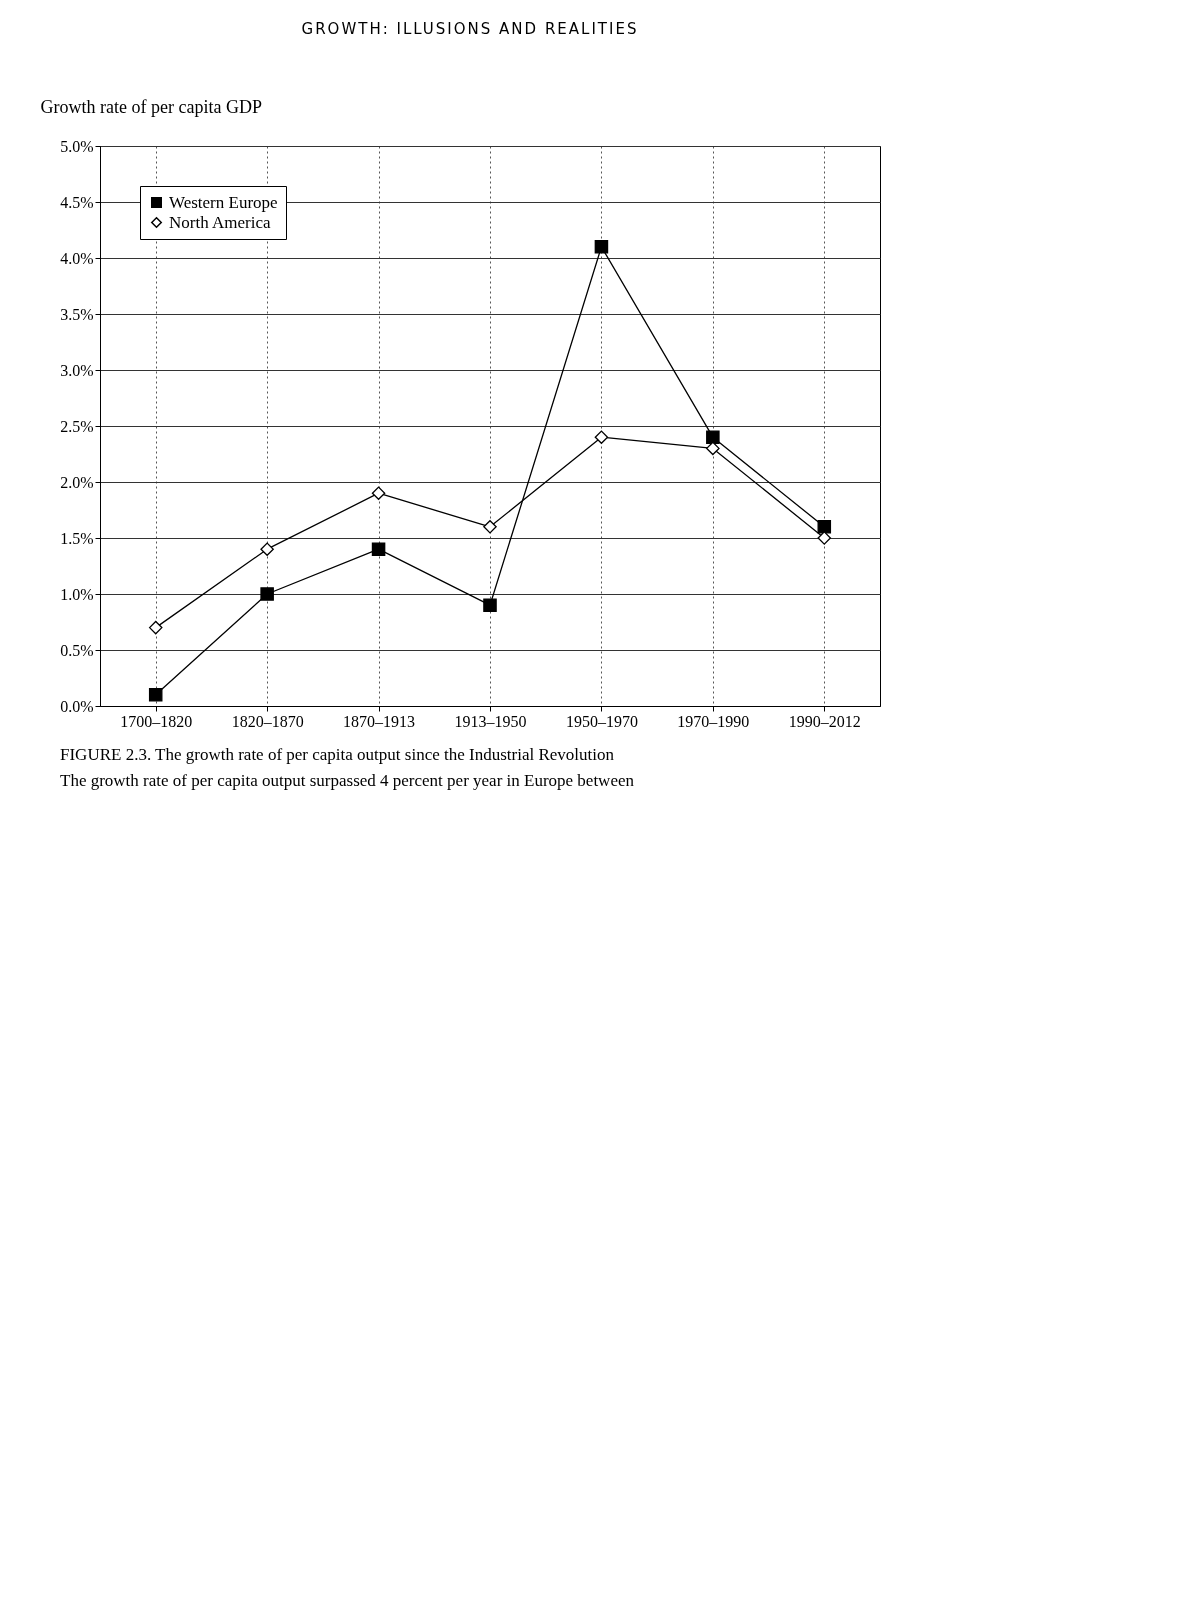  Describe the element at coordinates (220, 222) in the screenshot. I see `legend-label: North America` at that location.